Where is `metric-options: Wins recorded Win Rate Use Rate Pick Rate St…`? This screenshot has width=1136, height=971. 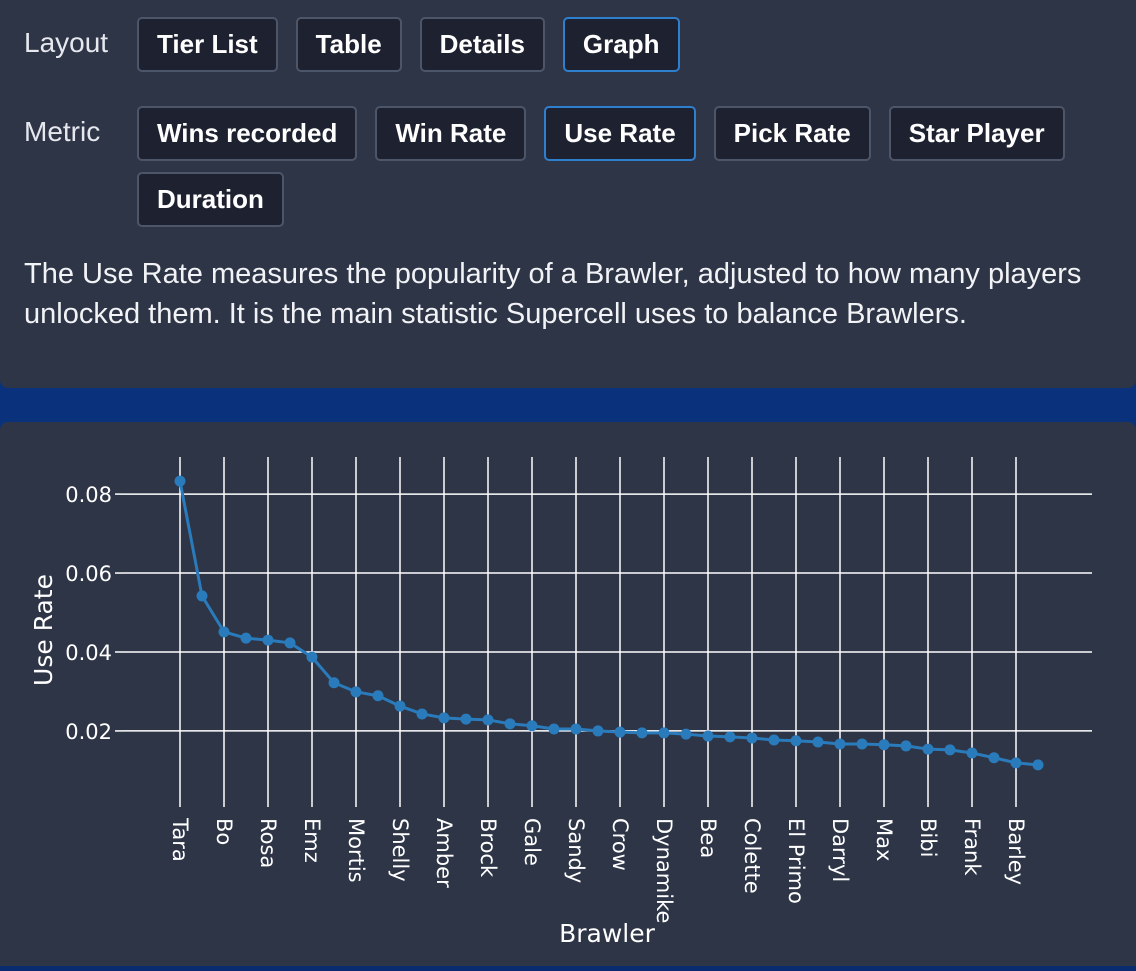
metric-options: Wins recorded Win Rate Use Rate Pick Rate St… is located at coordinates (607, 166).